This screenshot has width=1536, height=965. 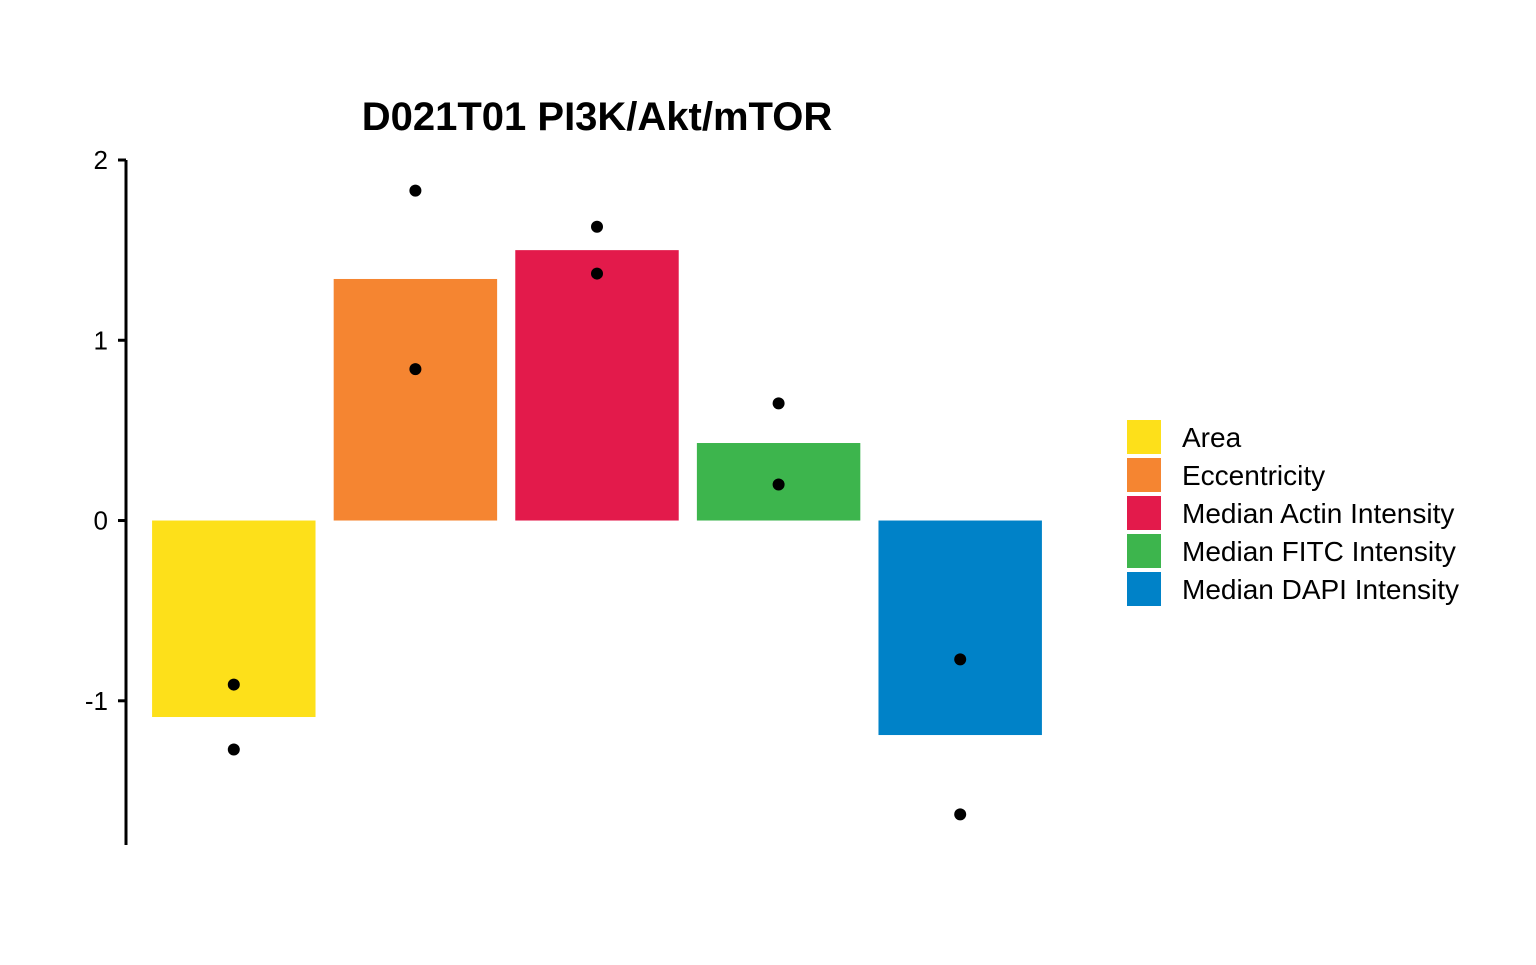 What do you see at coordinates (597, 117) in the screenshot?
I see `chart-title: D021T01 PI3K/Akt/mTOR` at bounding box center [597, 117].